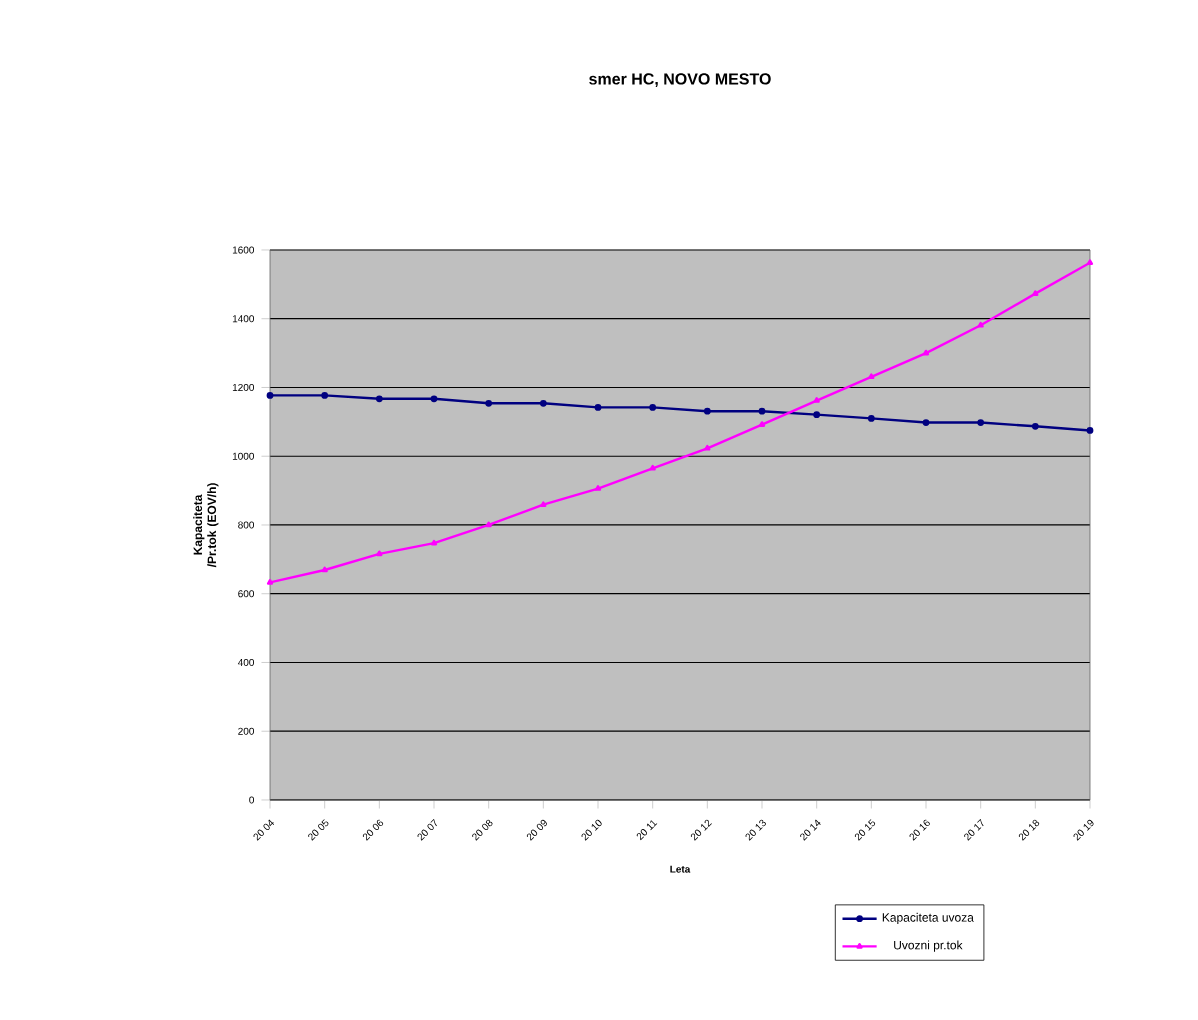  I want to click on chart-title: smer HC, NOVO MESTO, so click(680, 80).